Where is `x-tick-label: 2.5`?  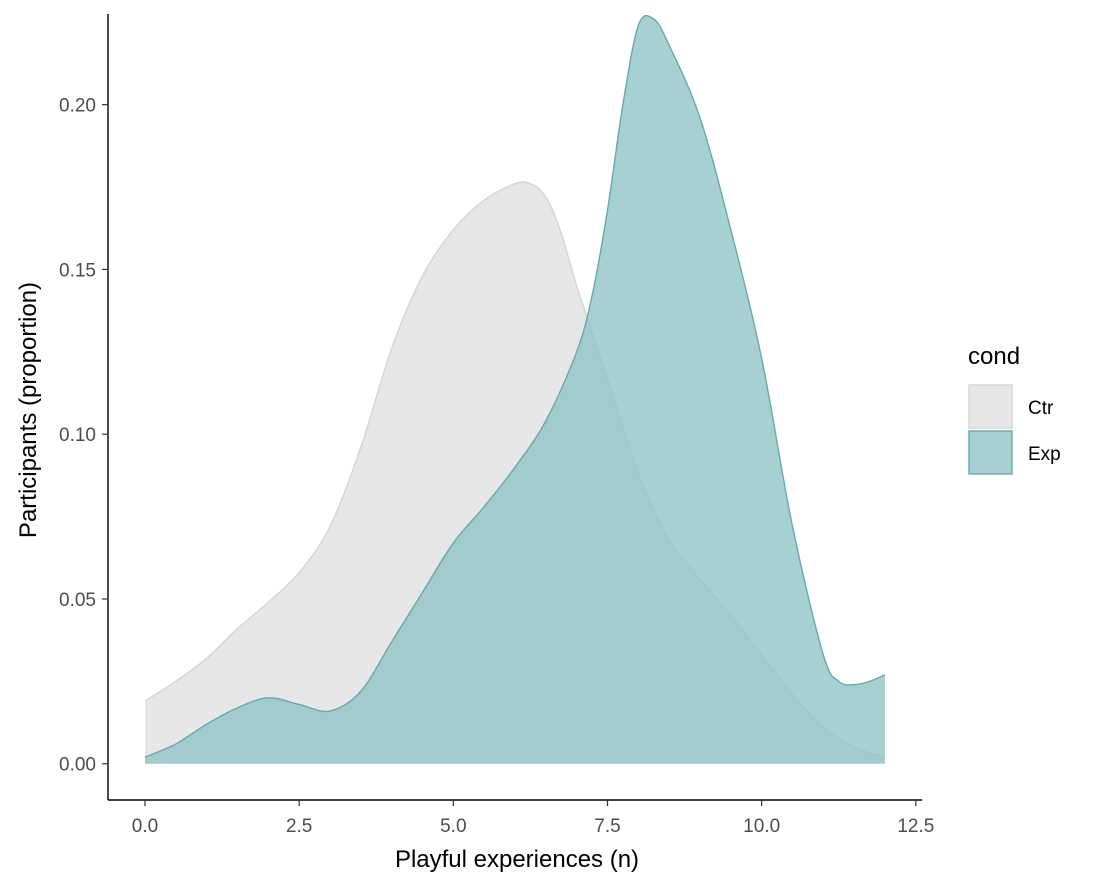
x-tick-label: 2.5 is located at coordinates (299, 826).